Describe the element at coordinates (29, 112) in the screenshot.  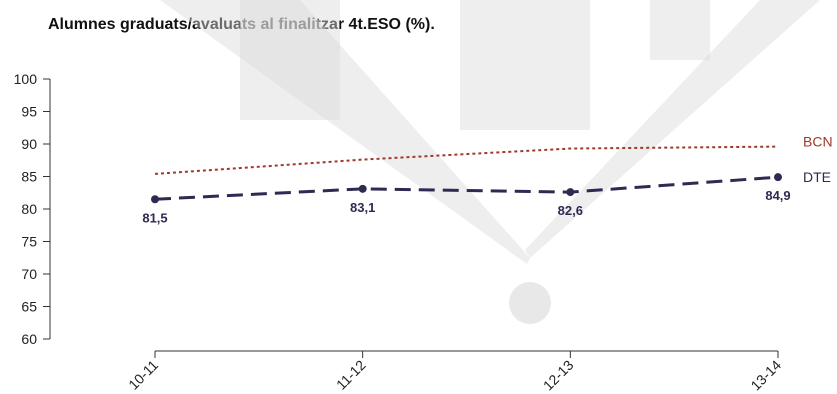
I see `y-tick-label: 95` at that location.